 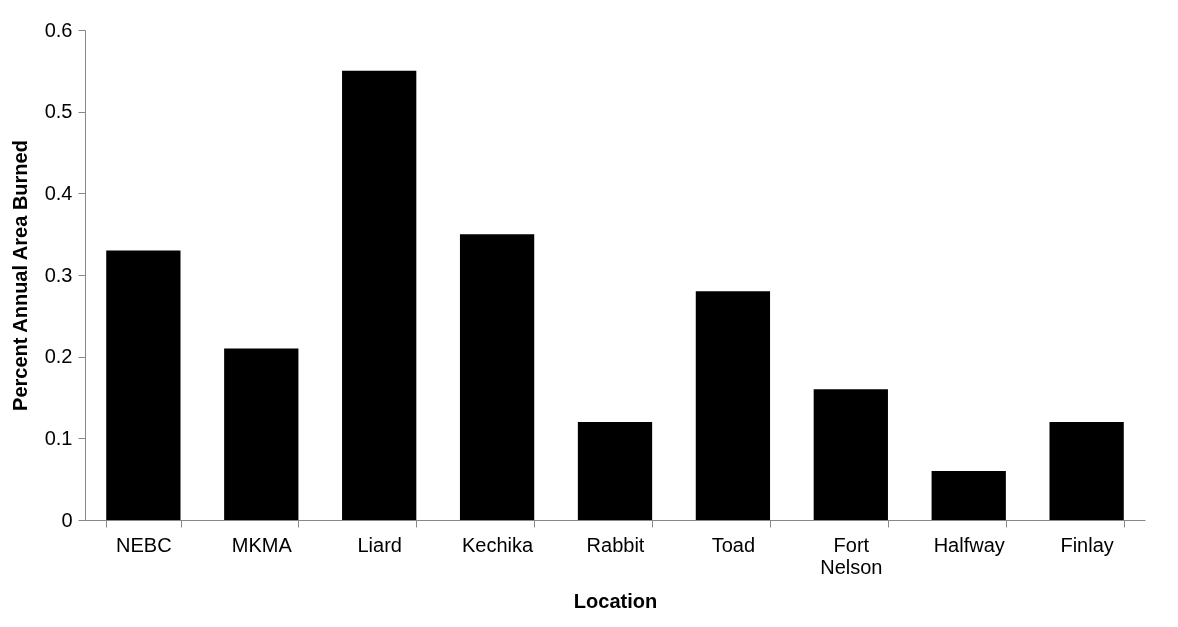 What do you see at coordinates (19, 275) in the screenshot?
I see `y-axis-title: Percent Annual Area Burned` at bounding box center [19, 275].